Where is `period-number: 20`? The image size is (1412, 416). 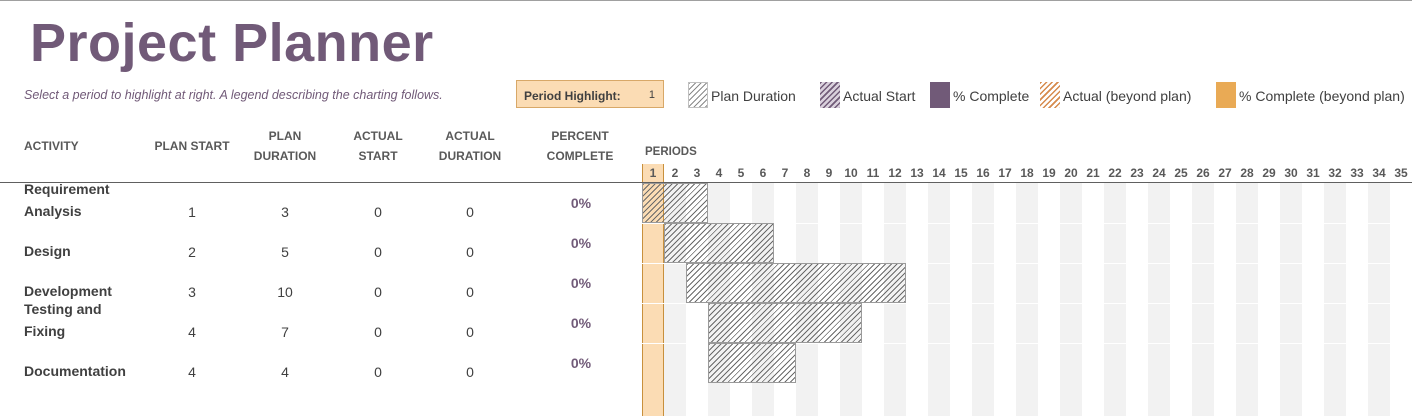
period-number: 20 is located at coordinates (1071, 173).